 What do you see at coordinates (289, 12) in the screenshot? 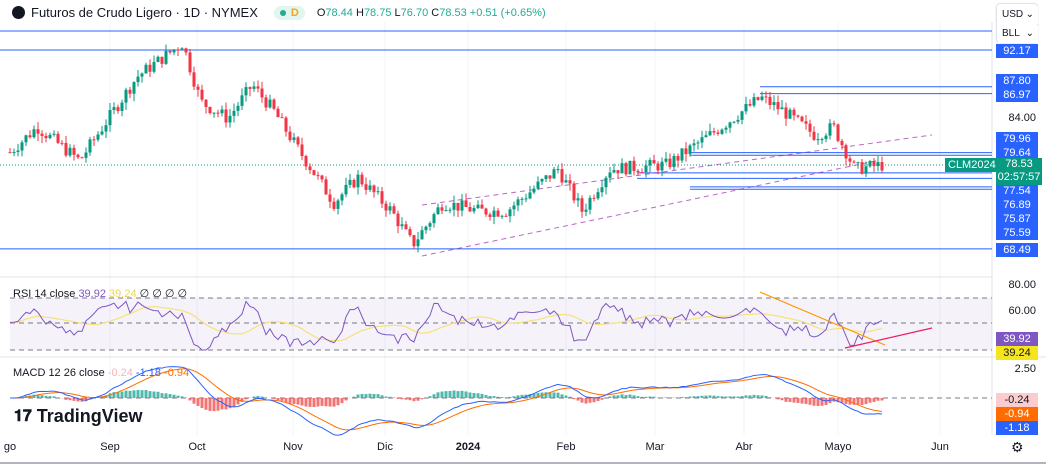
I see `market-status-badge: D` at bounding box center [289, 12].